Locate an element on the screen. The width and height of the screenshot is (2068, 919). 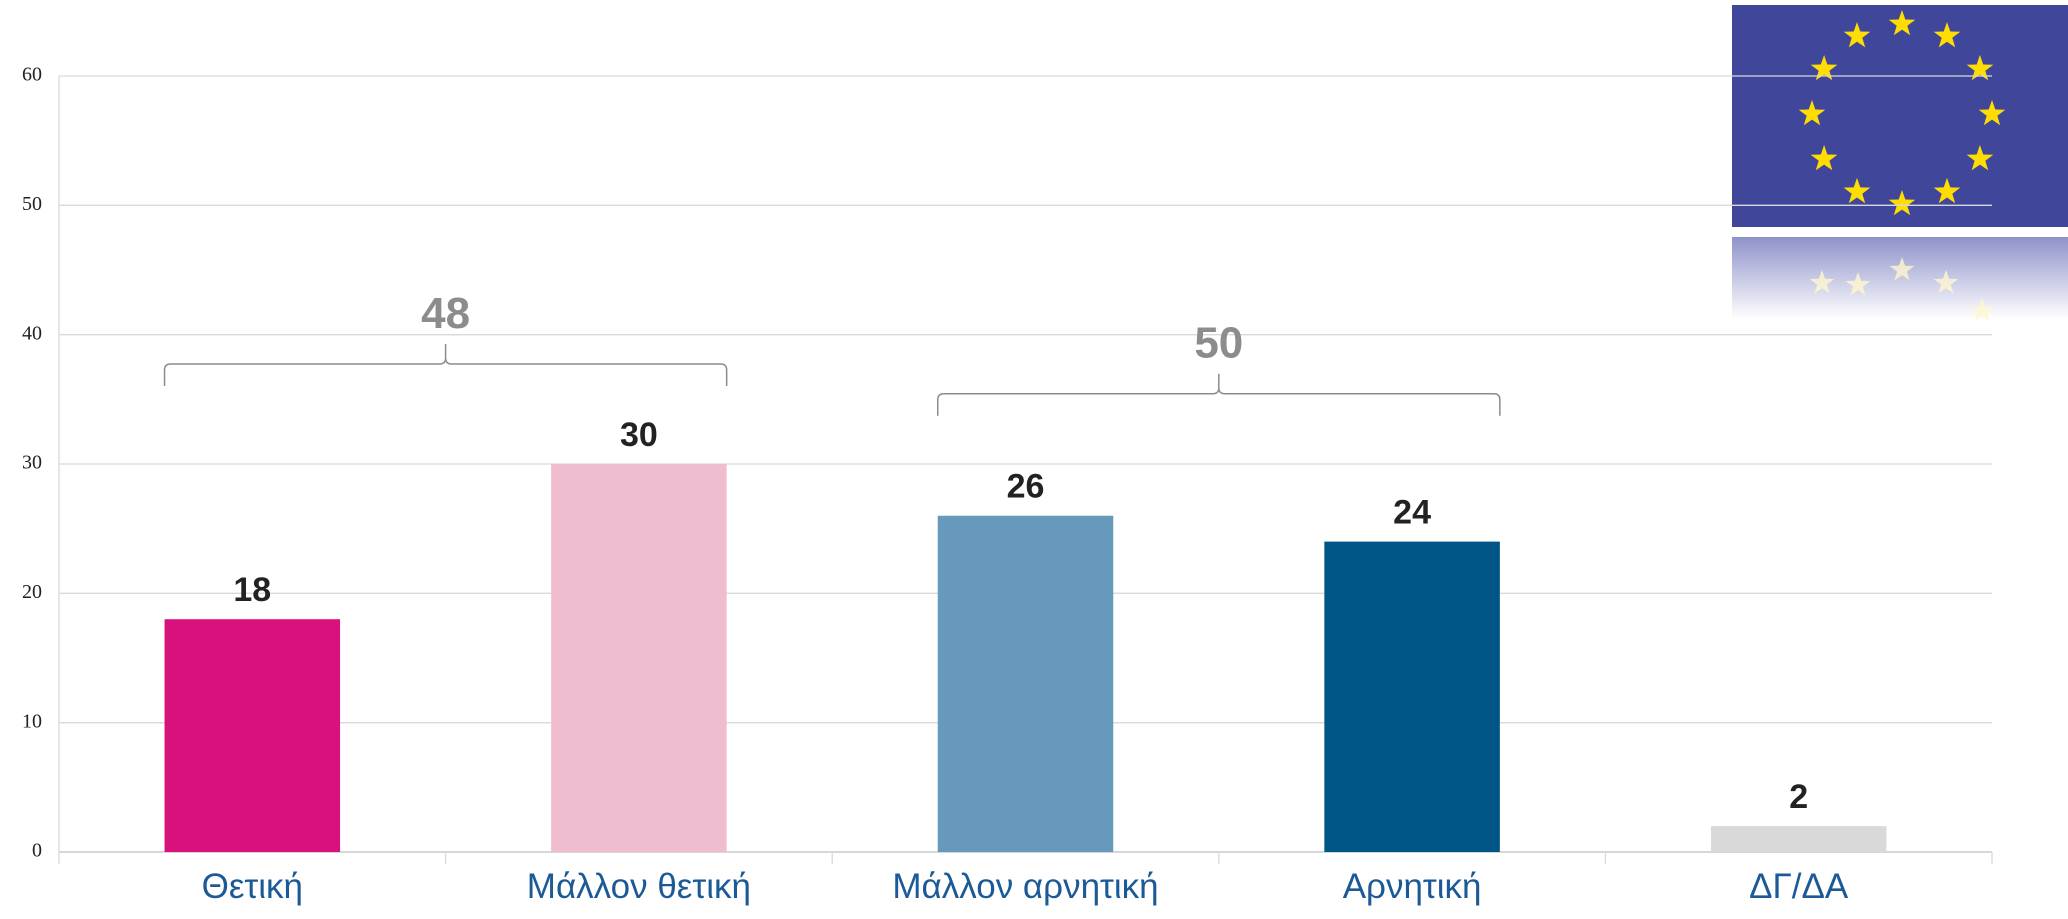
data-label: 30 is located at coordinates (639, 435).